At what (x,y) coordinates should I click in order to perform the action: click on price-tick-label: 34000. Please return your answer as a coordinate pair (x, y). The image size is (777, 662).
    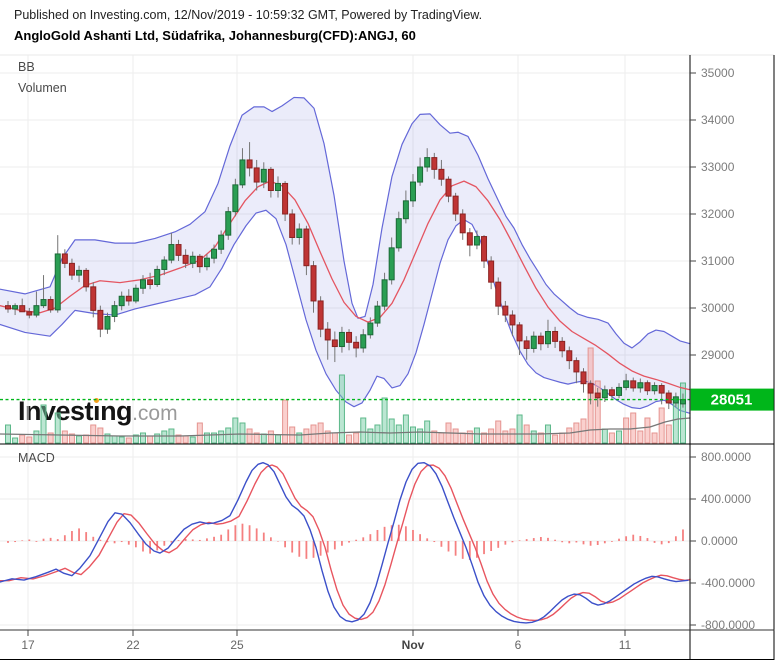
    Looking at the image, I should click on (718, 120).